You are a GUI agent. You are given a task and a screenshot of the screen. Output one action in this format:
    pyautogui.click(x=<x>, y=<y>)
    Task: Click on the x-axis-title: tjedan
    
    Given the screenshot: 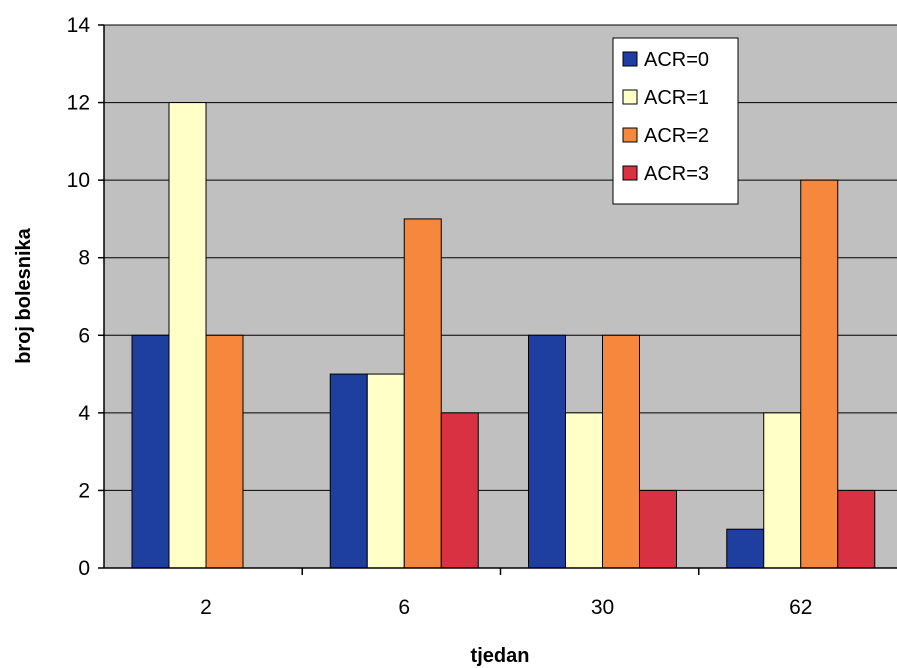 What is the action you would take?
    pyautogui.click(x=500, y=656)
    